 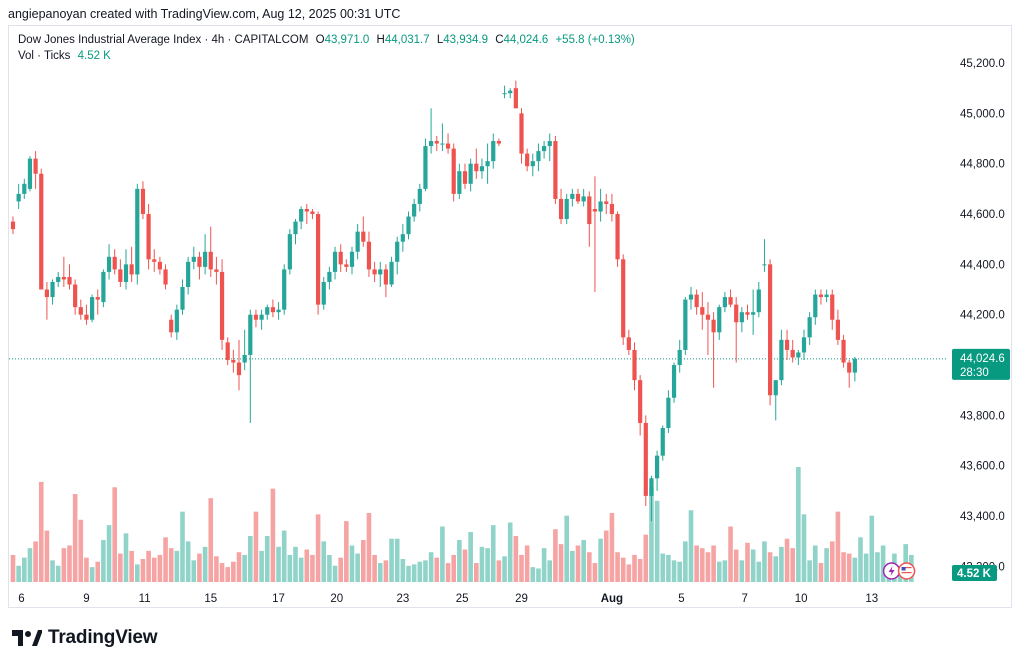 What do you see at coordinates (85, 638) in the screenshot?
I see `tradingview-logo: TradingView` at bounding box center [85, 638].